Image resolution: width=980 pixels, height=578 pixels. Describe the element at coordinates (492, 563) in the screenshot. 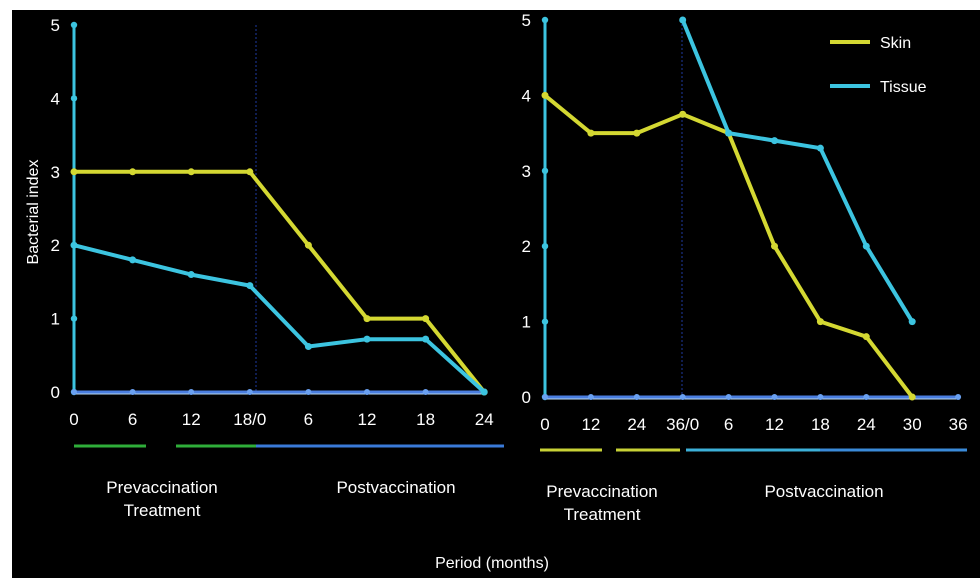

I see `x-axis-title: Period (months)` at that location.